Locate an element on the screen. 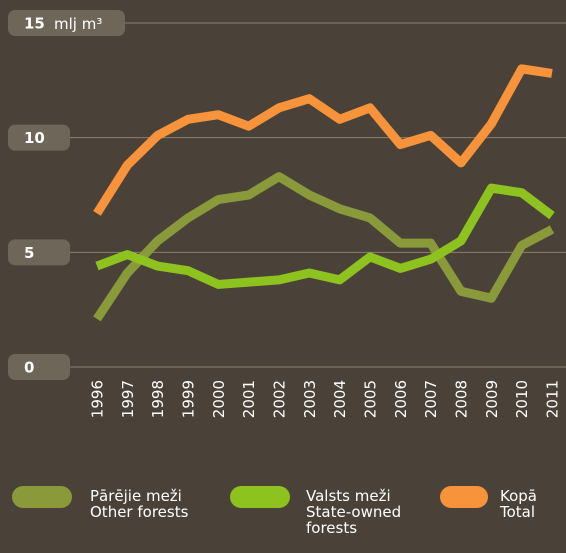 The height and width of the screenshot is (553, 566). x-tick-label: 2001 is located at coordinates (249, 399).